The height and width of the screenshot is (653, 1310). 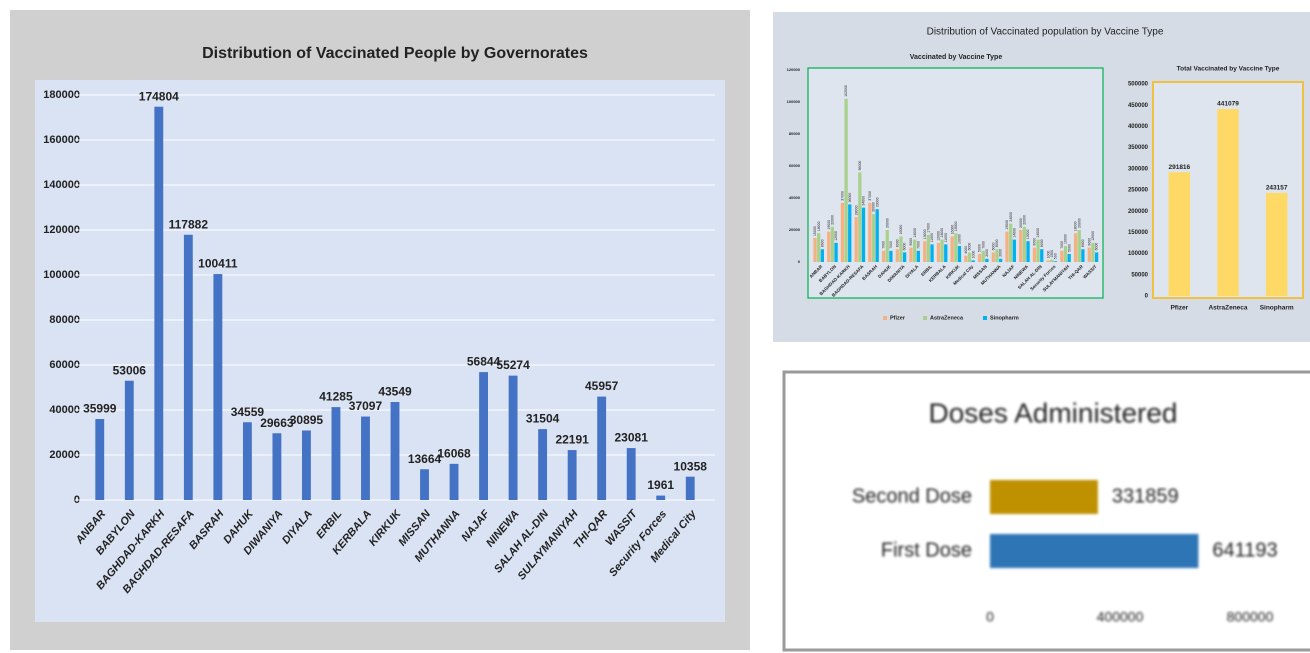 I want to click on value-label: 31504, so click(x=543, y=419).